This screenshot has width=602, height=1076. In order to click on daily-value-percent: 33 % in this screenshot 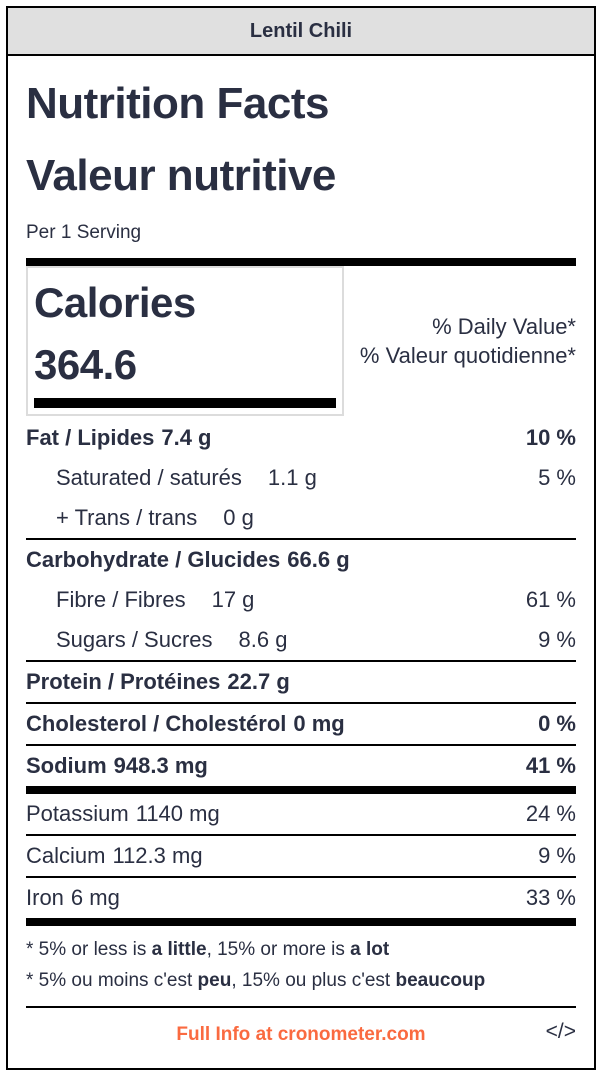, I will do `click(550, 897)`.